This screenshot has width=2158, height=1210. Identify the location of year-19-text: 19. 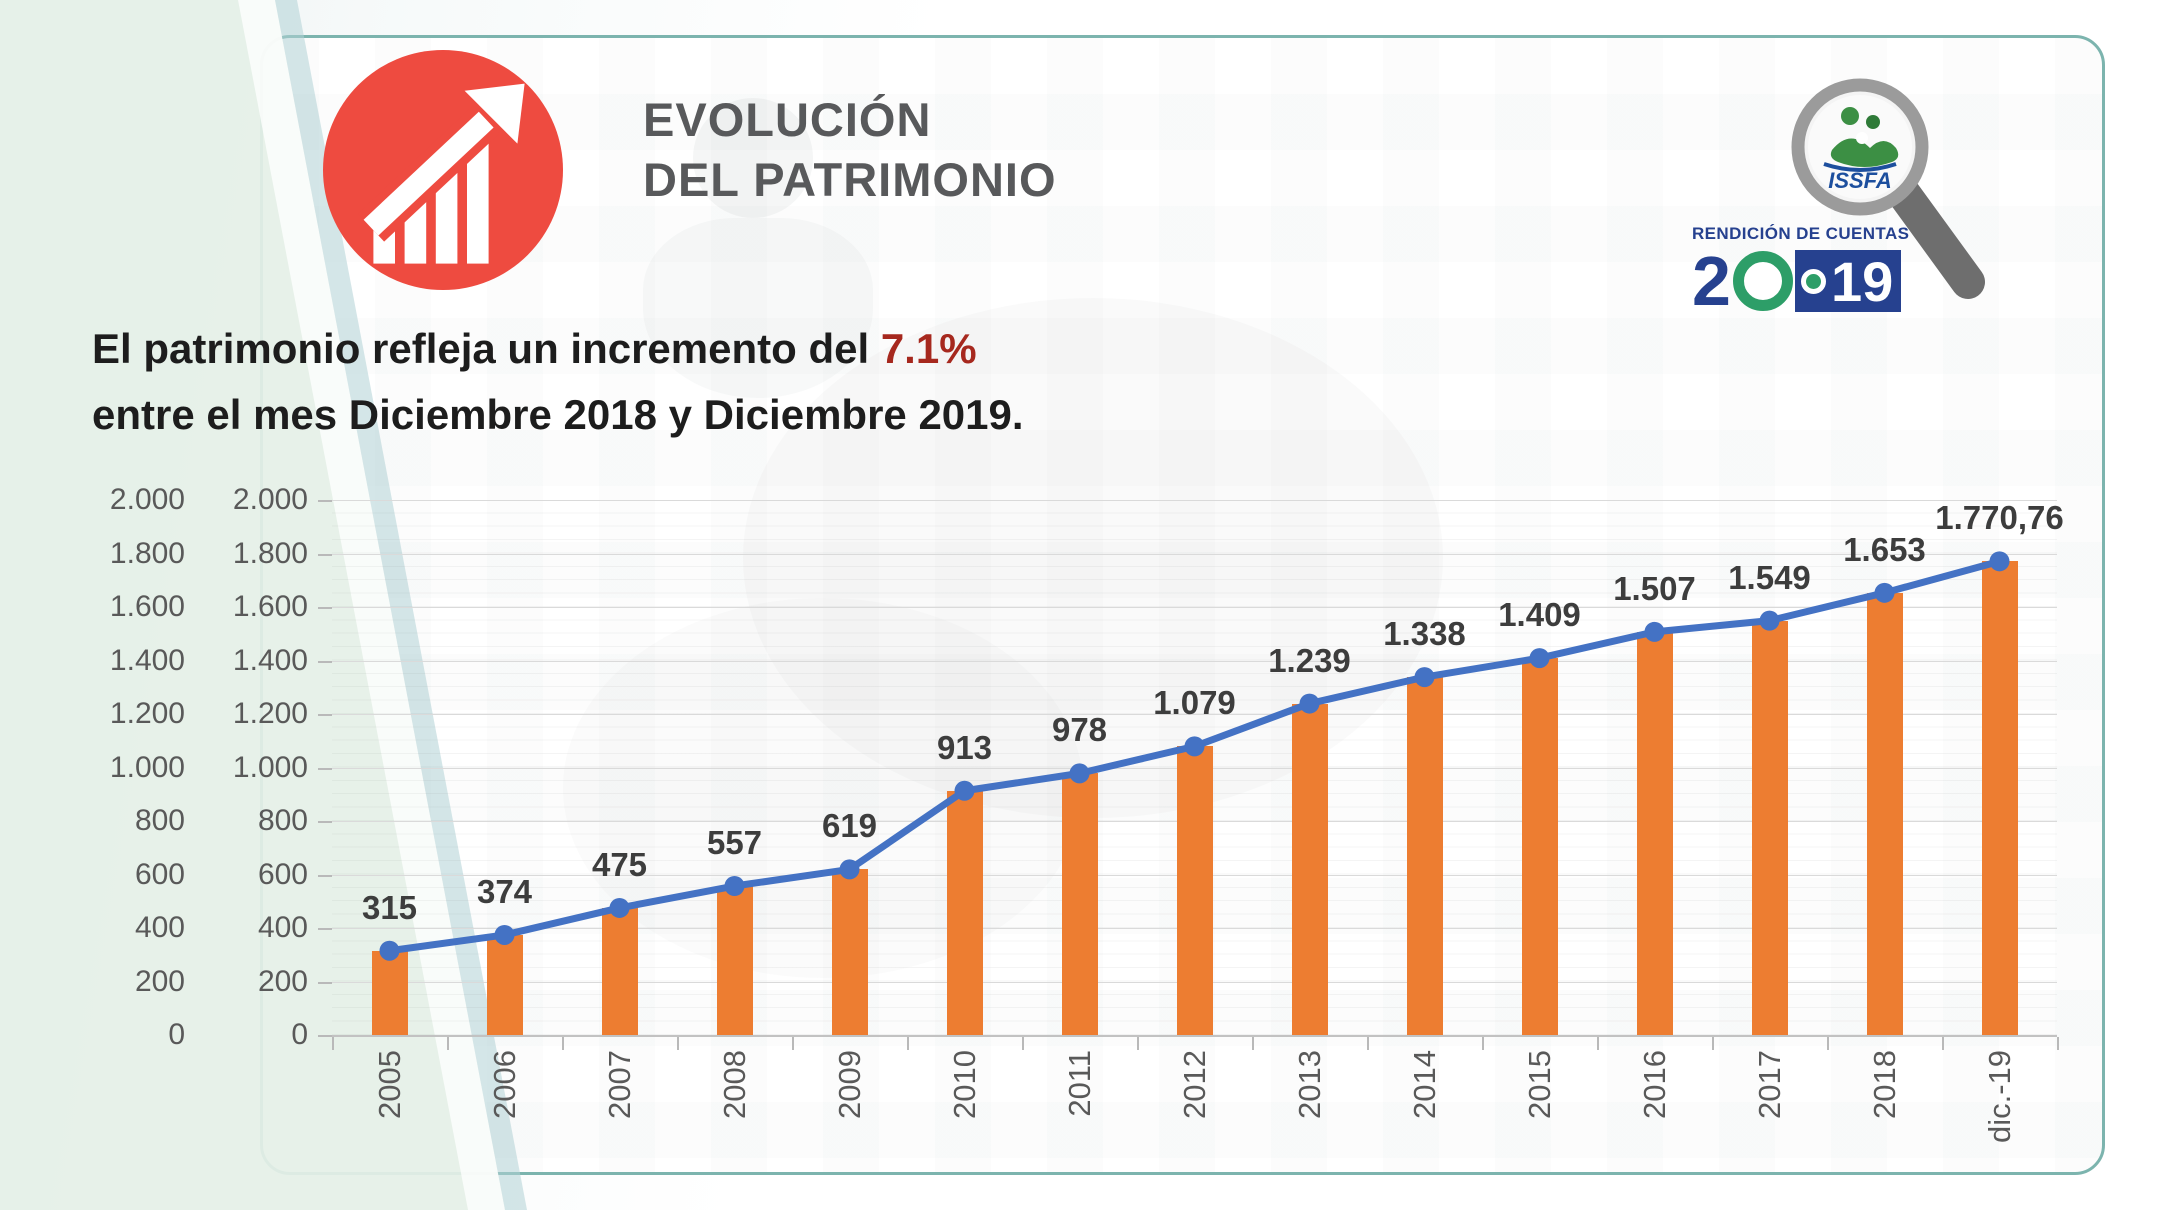
(1862, 281).